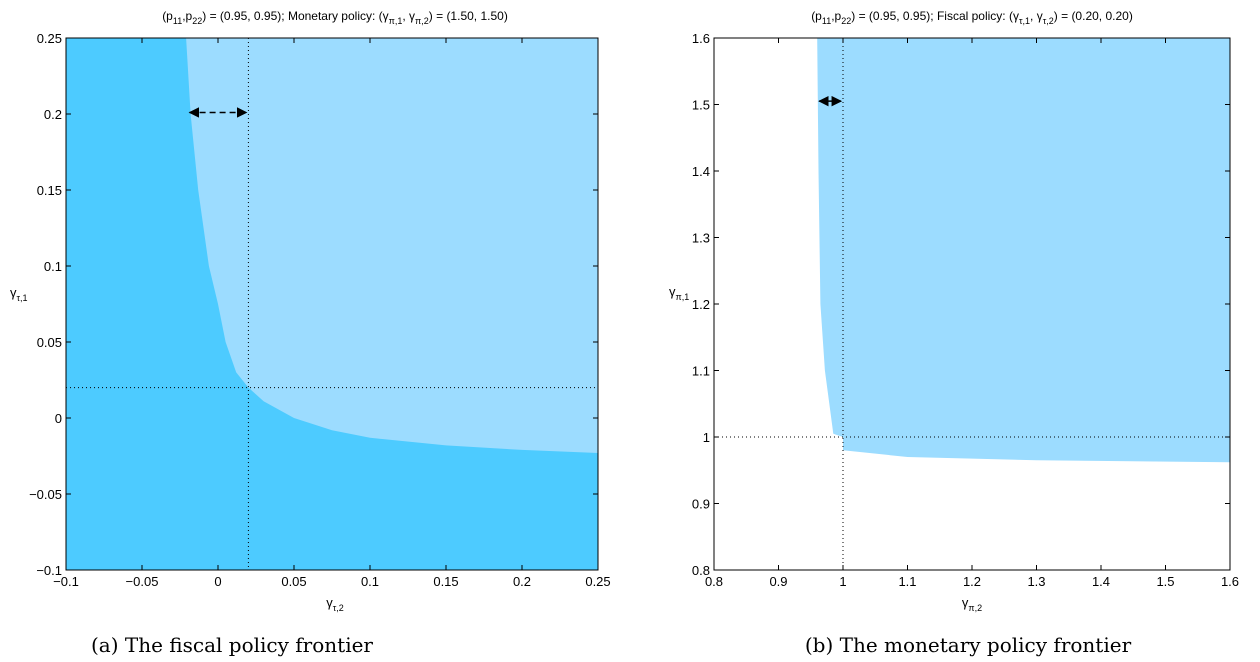 This screenshot has height=662, width=1260. Describe the element at coordinates (49, 190) in the screenshot. I see `chart-a-ytick-label: 0.15` at that location.